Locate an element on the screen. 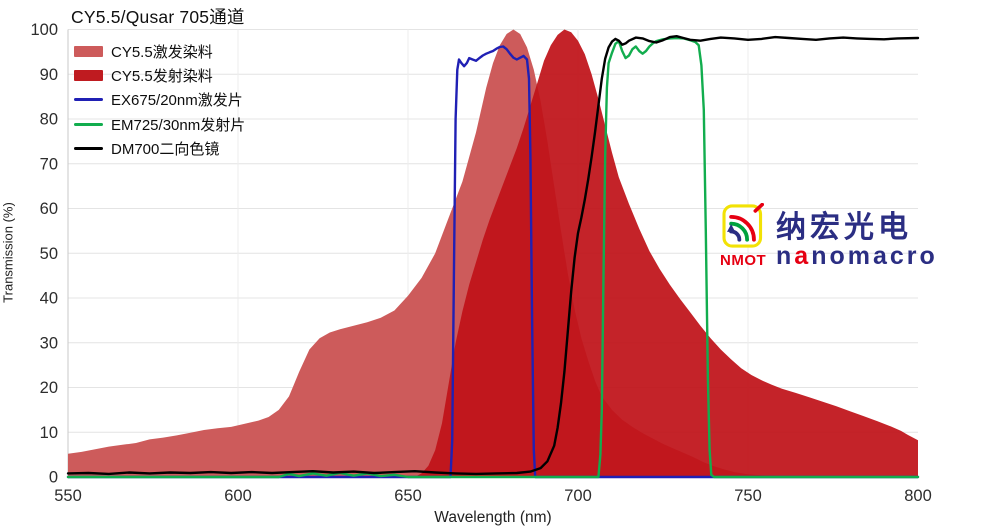 This screenshot has width=999, height=532. legend-label: CY5.5发射染料 is located at coordinates (162, 77).